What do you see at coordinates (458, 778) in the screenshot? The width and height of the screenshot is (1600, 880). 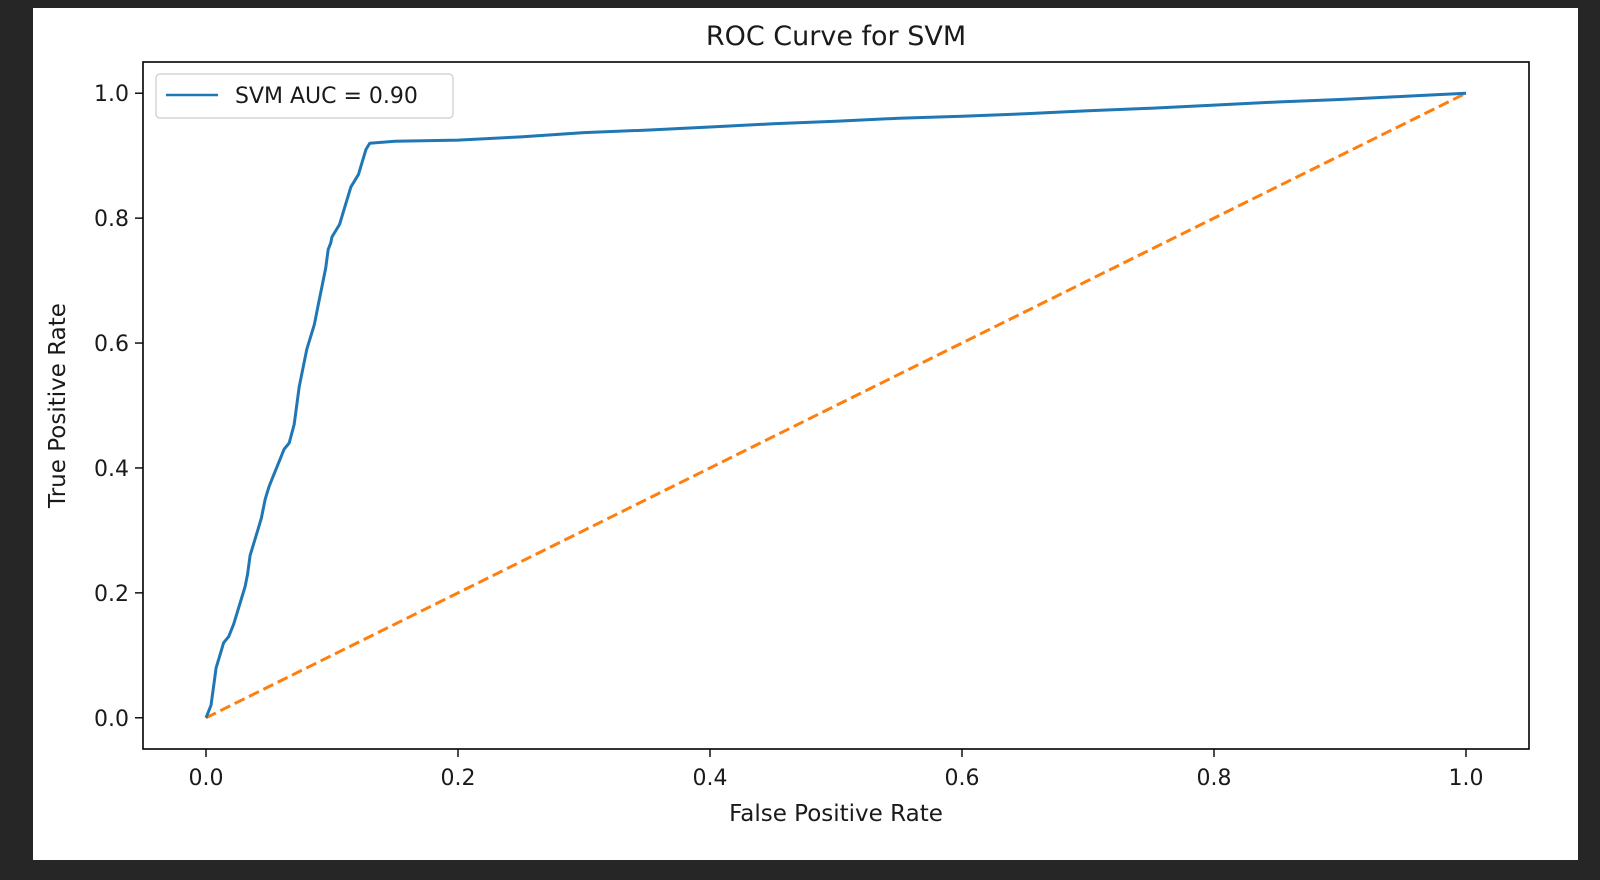 I see `x-tick-label: 0.2` at bounding box center [458, 778].